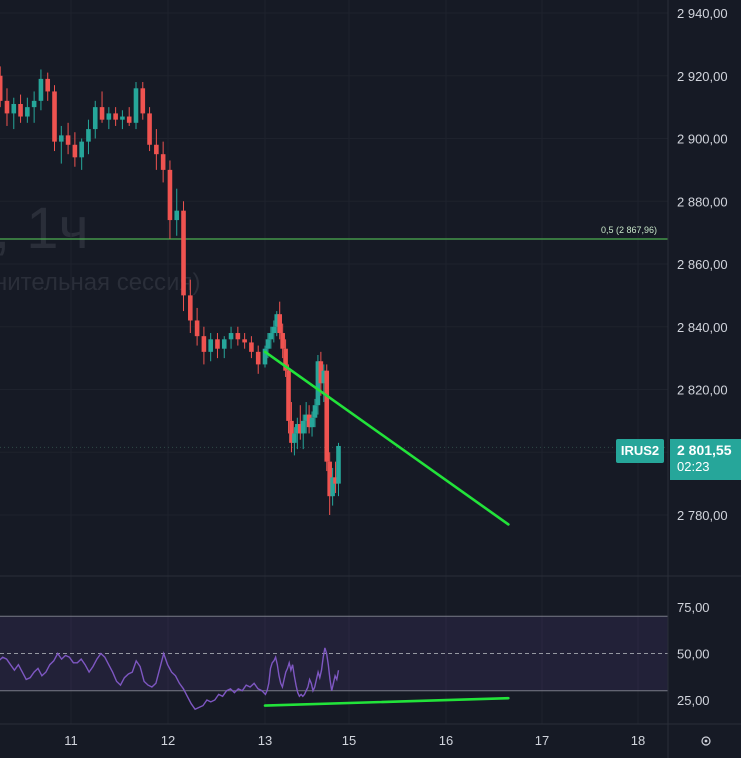  Describe the element at coordinates (354, 740) in the screenshot. I see `time-axis: 11 12 13 15 16 17 18` at that location.